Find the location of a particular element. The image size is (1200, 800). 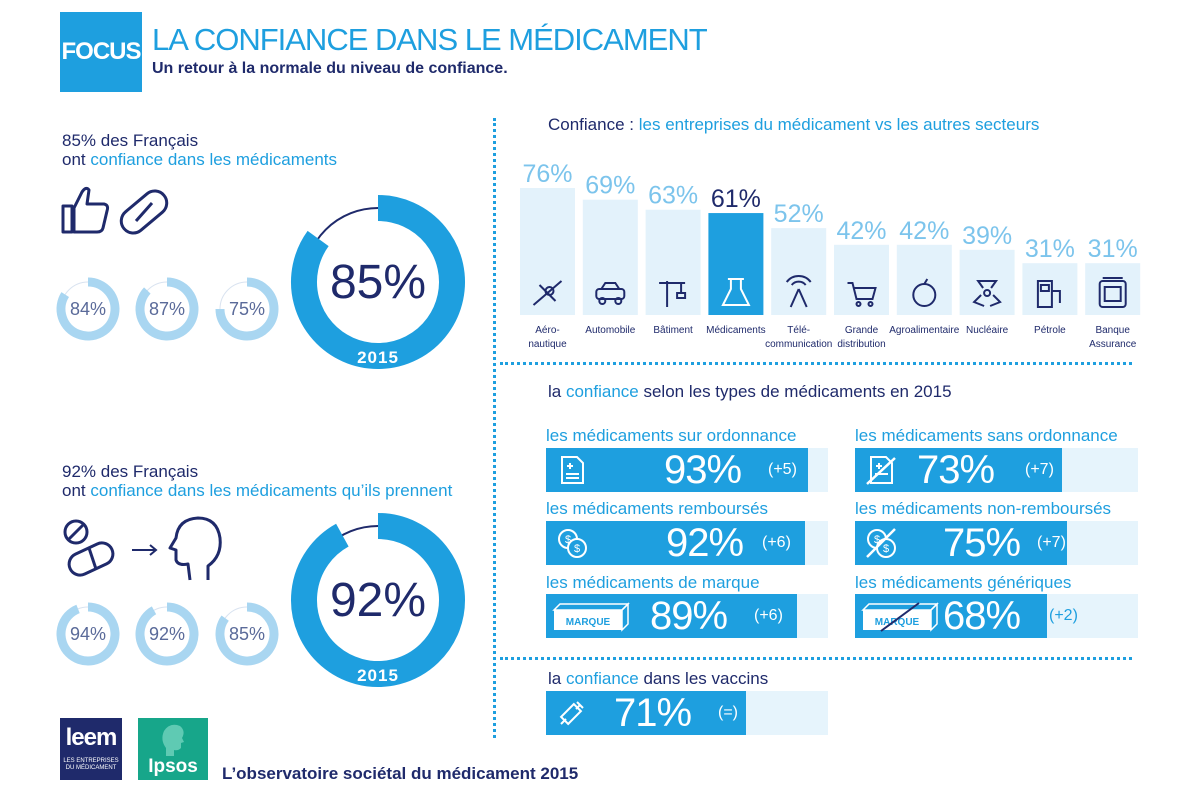

type-pct: 89% is located at coordinates (689, 616).